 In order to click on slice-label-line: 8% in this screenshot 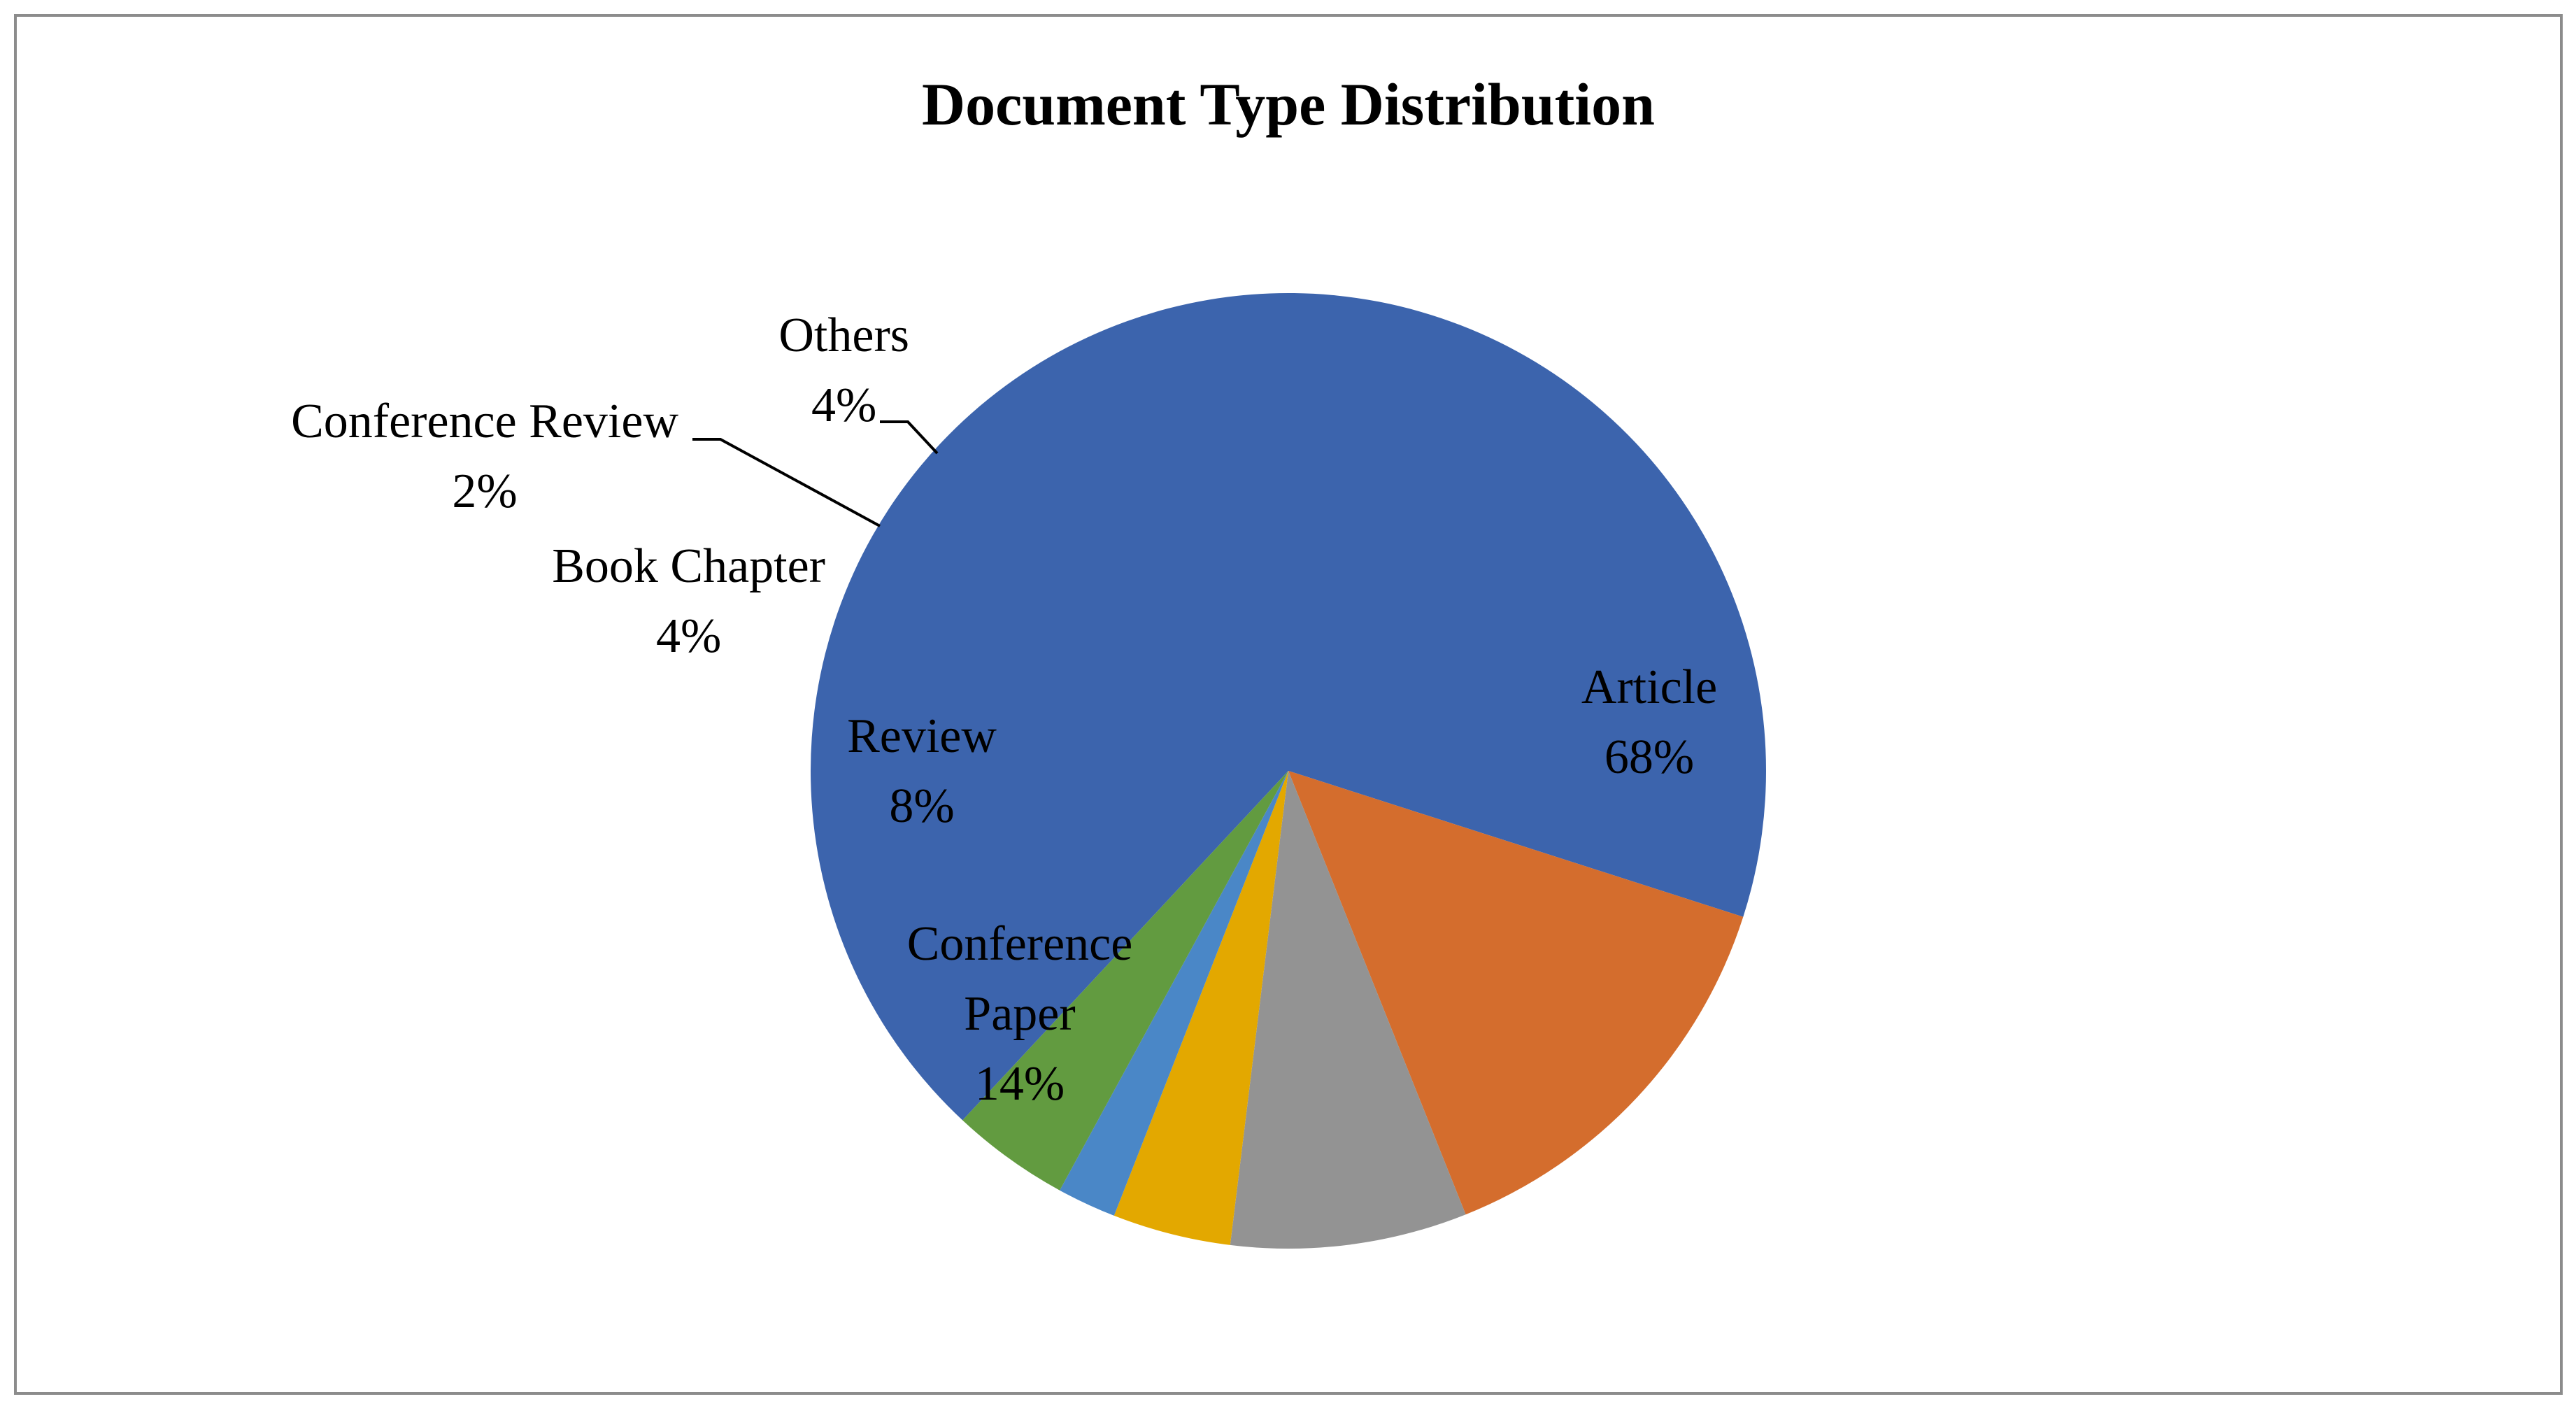, I will do `click(921, 806)`.